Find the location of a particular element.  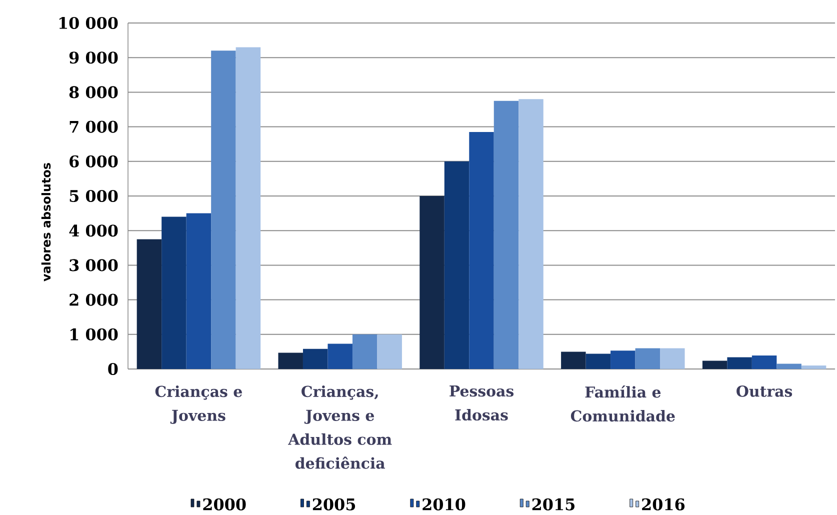

y-tick-label: 7 000 is located at coordinates (94, 126).